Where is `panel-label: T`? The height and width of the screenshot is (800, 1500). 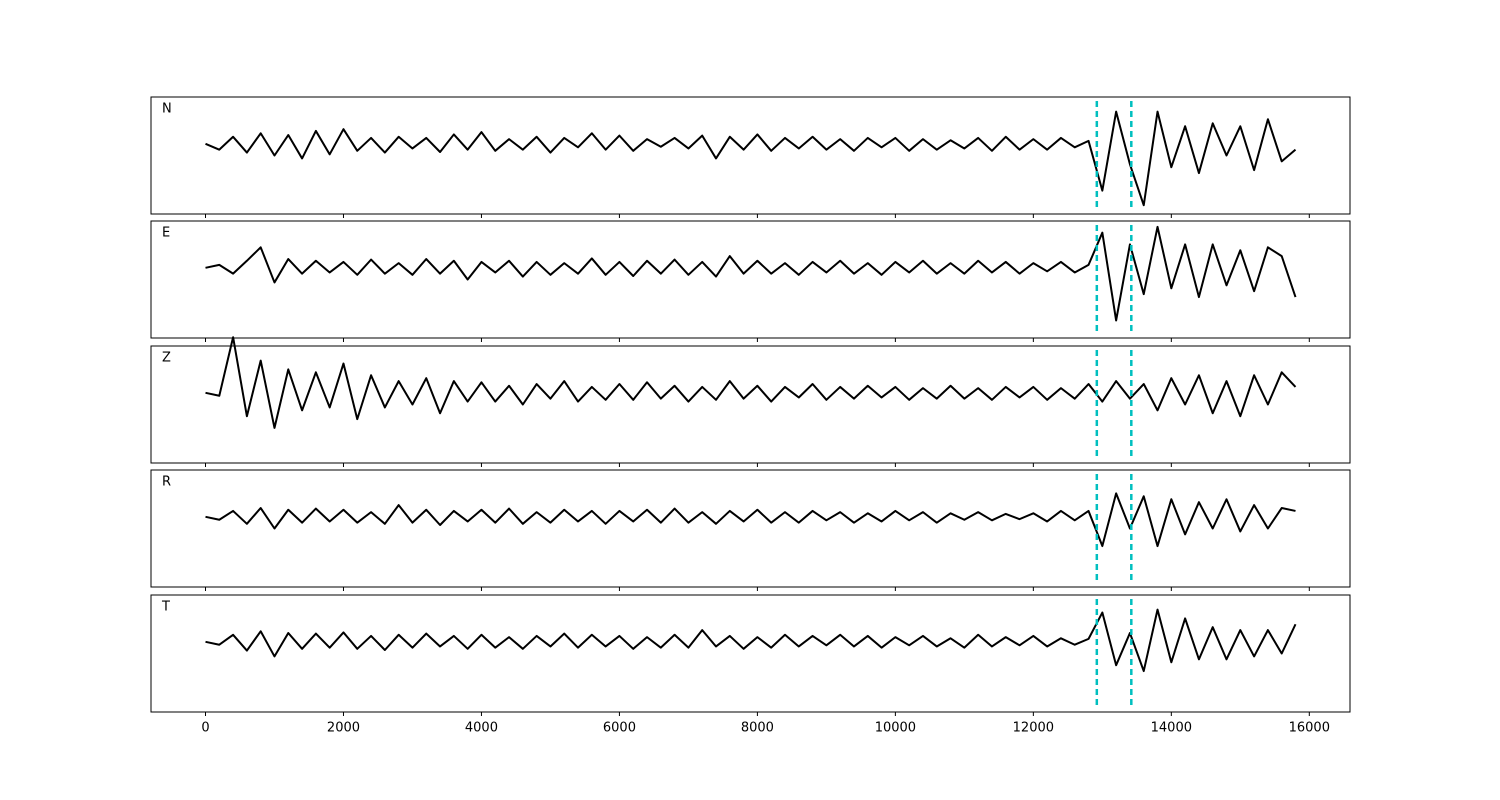 panel-label: T is located at coordinates (165, 607).